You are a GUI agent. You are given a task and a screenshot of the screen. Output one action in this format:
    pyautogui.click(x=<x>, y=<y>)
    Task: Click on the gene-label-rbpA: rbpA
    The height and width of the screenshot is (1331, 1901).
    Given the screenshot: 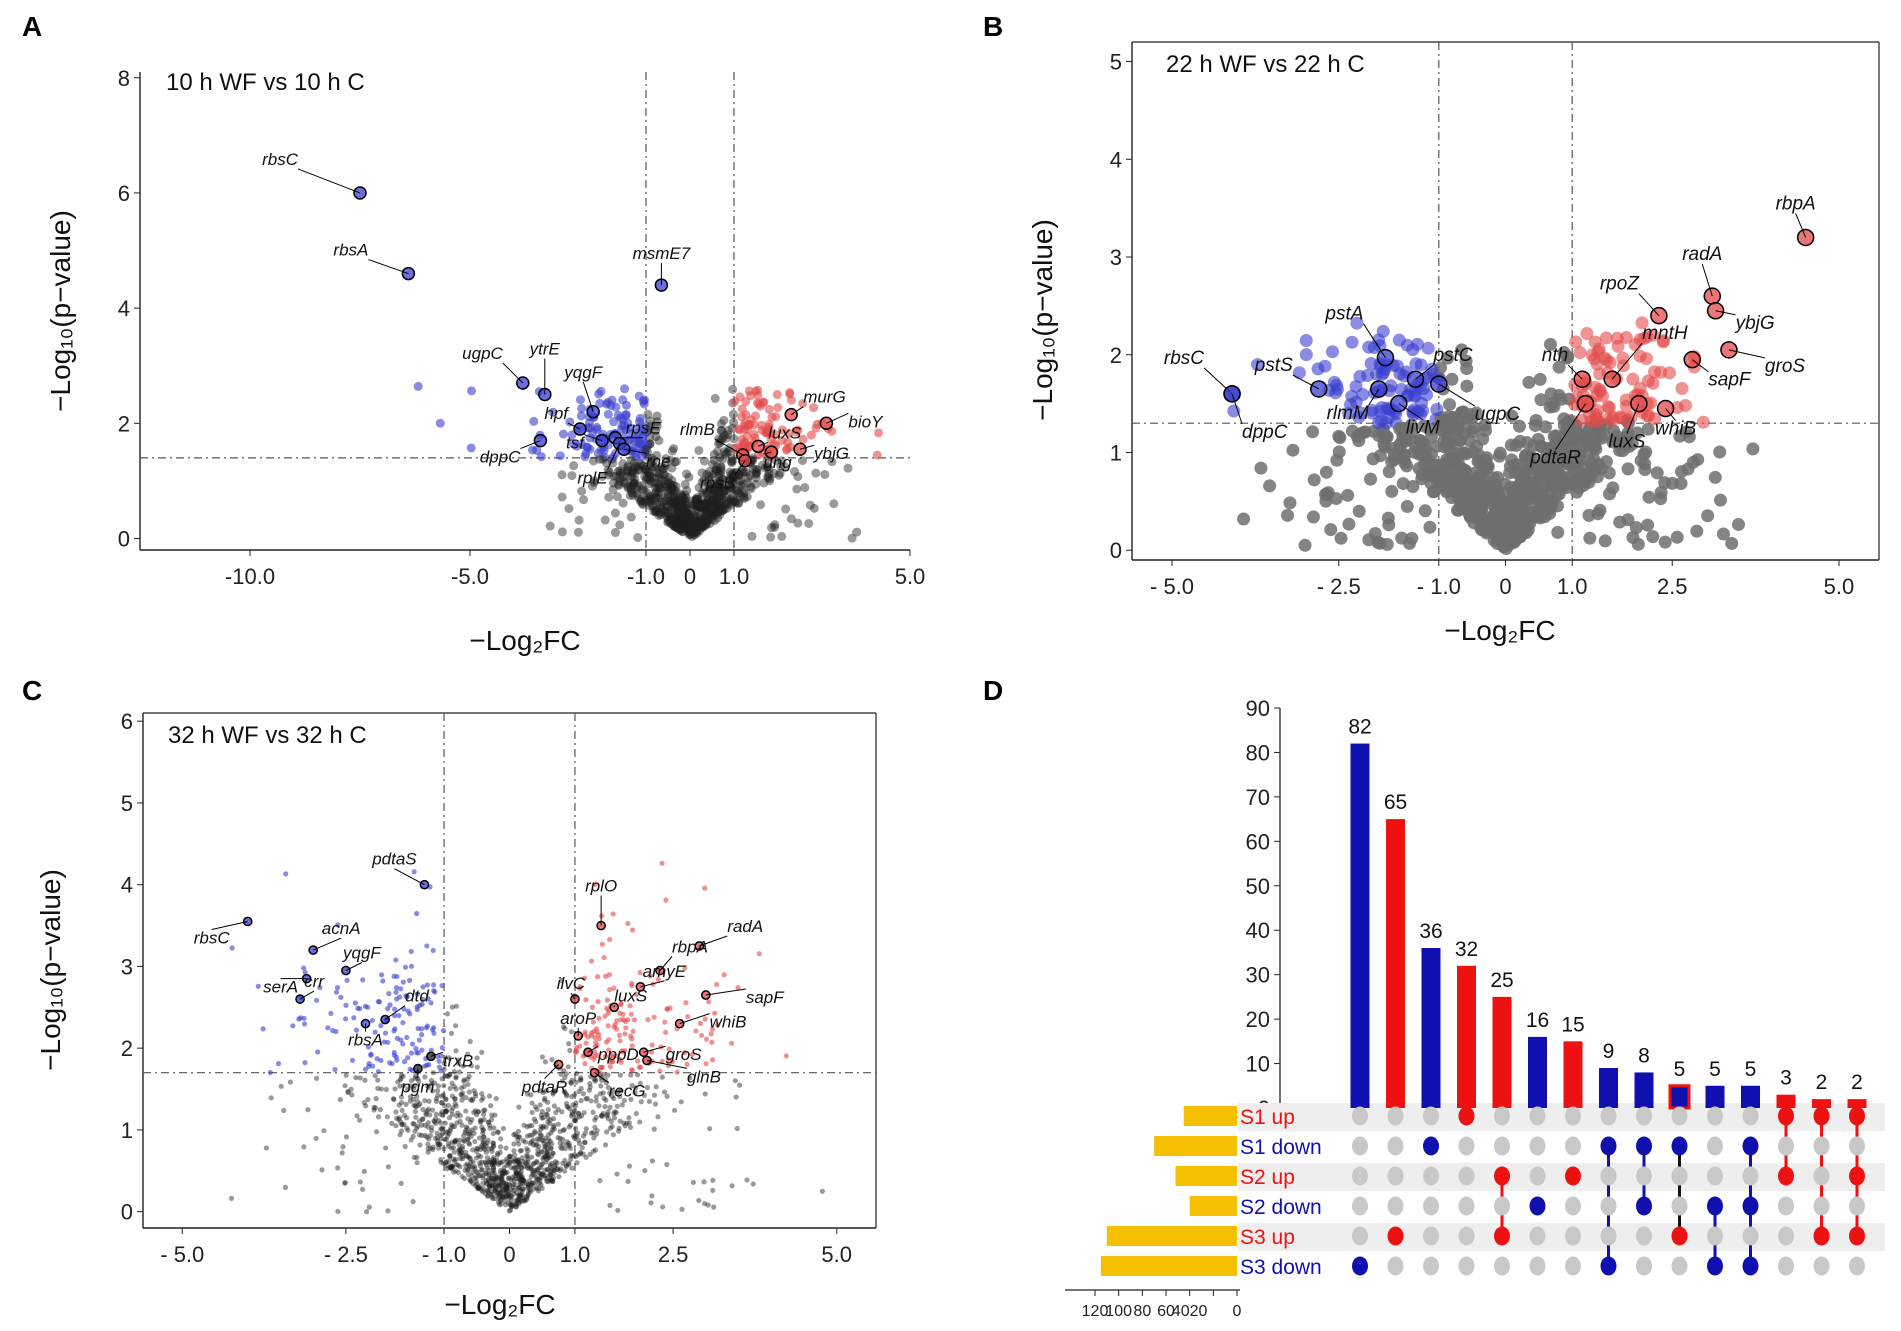 What is the action you would take?
    pyautogui.click(x=1796, y=203)
    